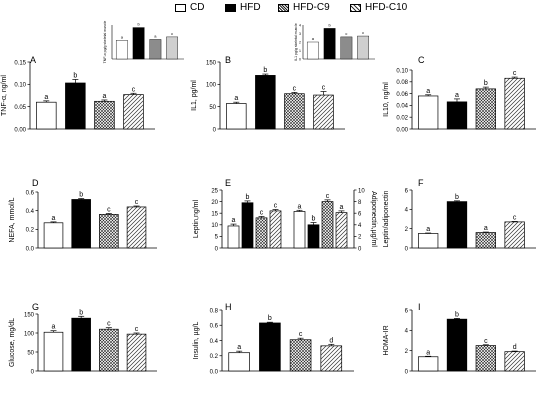 This screenshot has height=407, width=550. Describe the element at coordinates (342, 207) in the screenshot. I see `panel-e-adiponectin-significance-letter: a` at that location.